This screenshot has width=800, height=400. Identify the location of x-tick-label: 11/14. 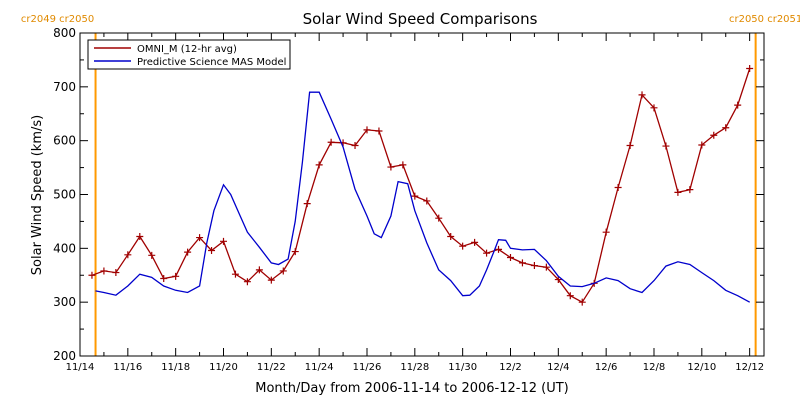
(80, 367).